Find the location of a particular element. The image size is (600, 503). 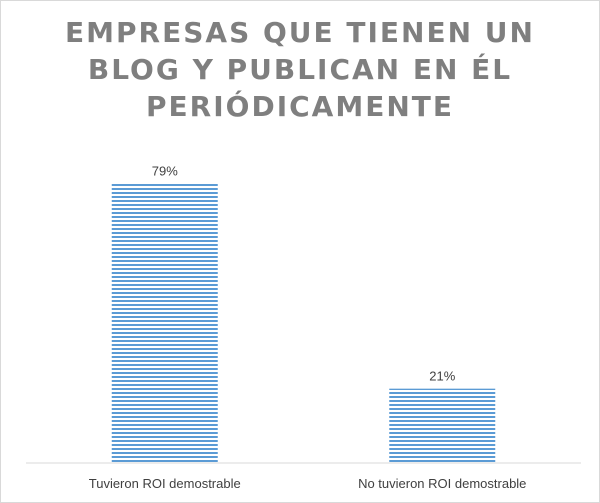

chart-title-line-2: BLOG Y PUBLICAN EN ÉL is located at coordinates (300, 69).